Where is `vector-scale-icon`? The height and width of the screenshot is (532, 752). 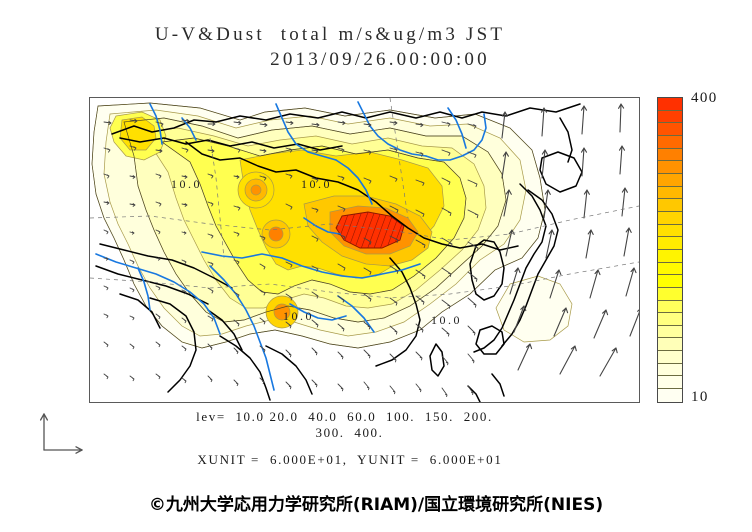 vector-scale-icon is located at coordinates (61, 433).